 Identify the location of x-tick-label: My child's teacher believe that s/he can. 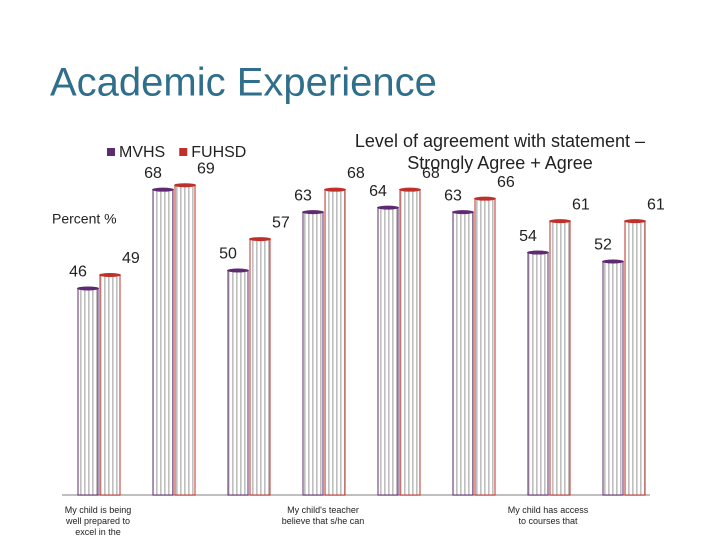
(323, 515).